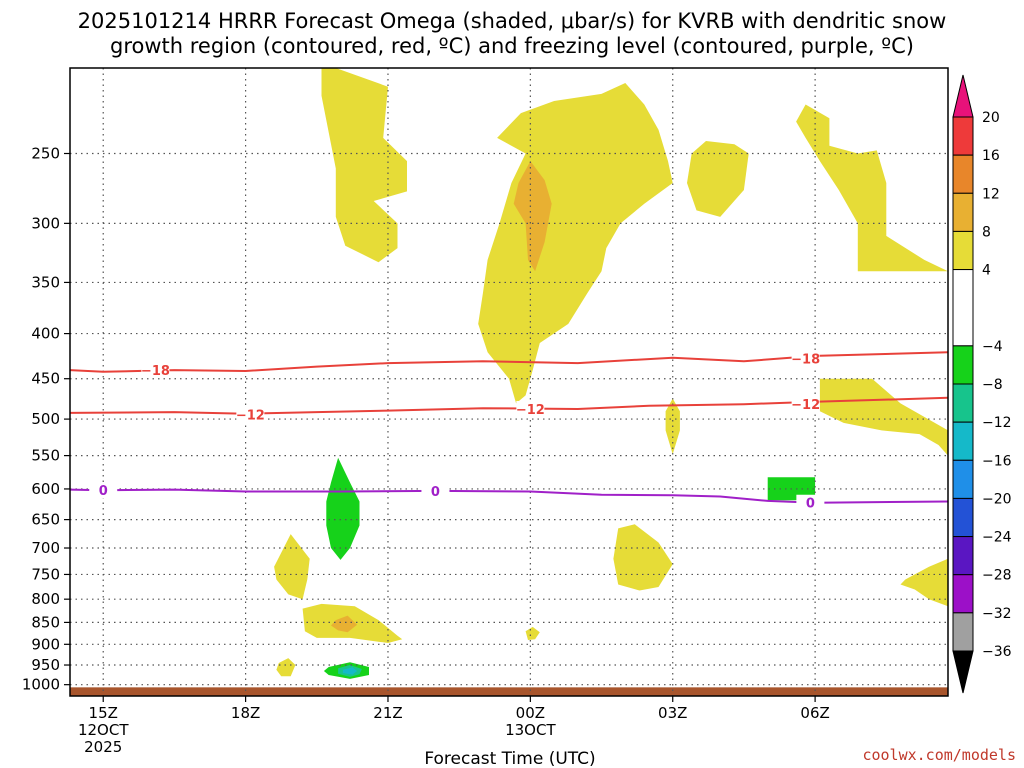 Image resolution: width=1024 pixels, height=768 pixels. What do you see at coordinates (991, 156) in the screenshot?
I see `colorbar-label-1: 16` at bounding box center [991, 156].